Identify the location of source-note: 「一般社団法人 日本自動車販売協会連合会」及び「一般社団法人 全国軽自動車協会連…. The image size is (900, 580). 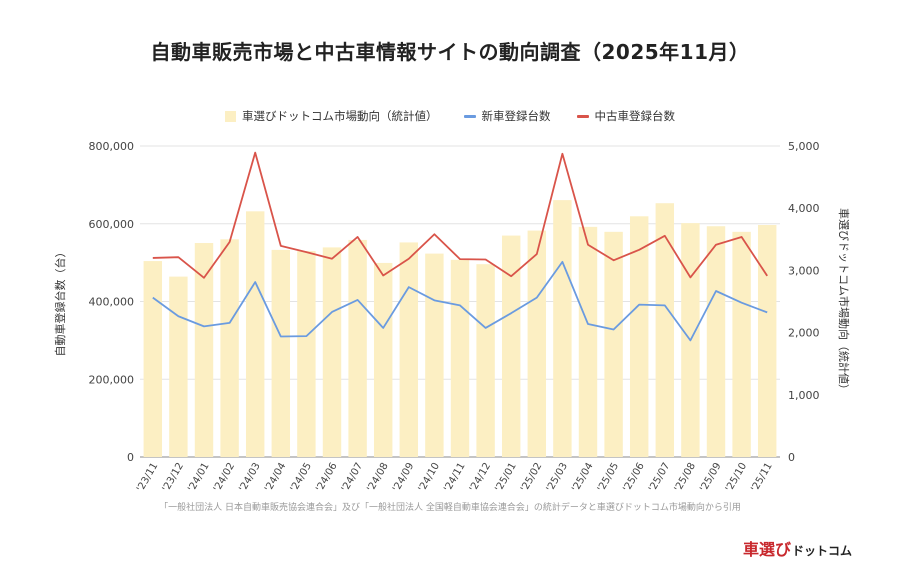
(450, 508).